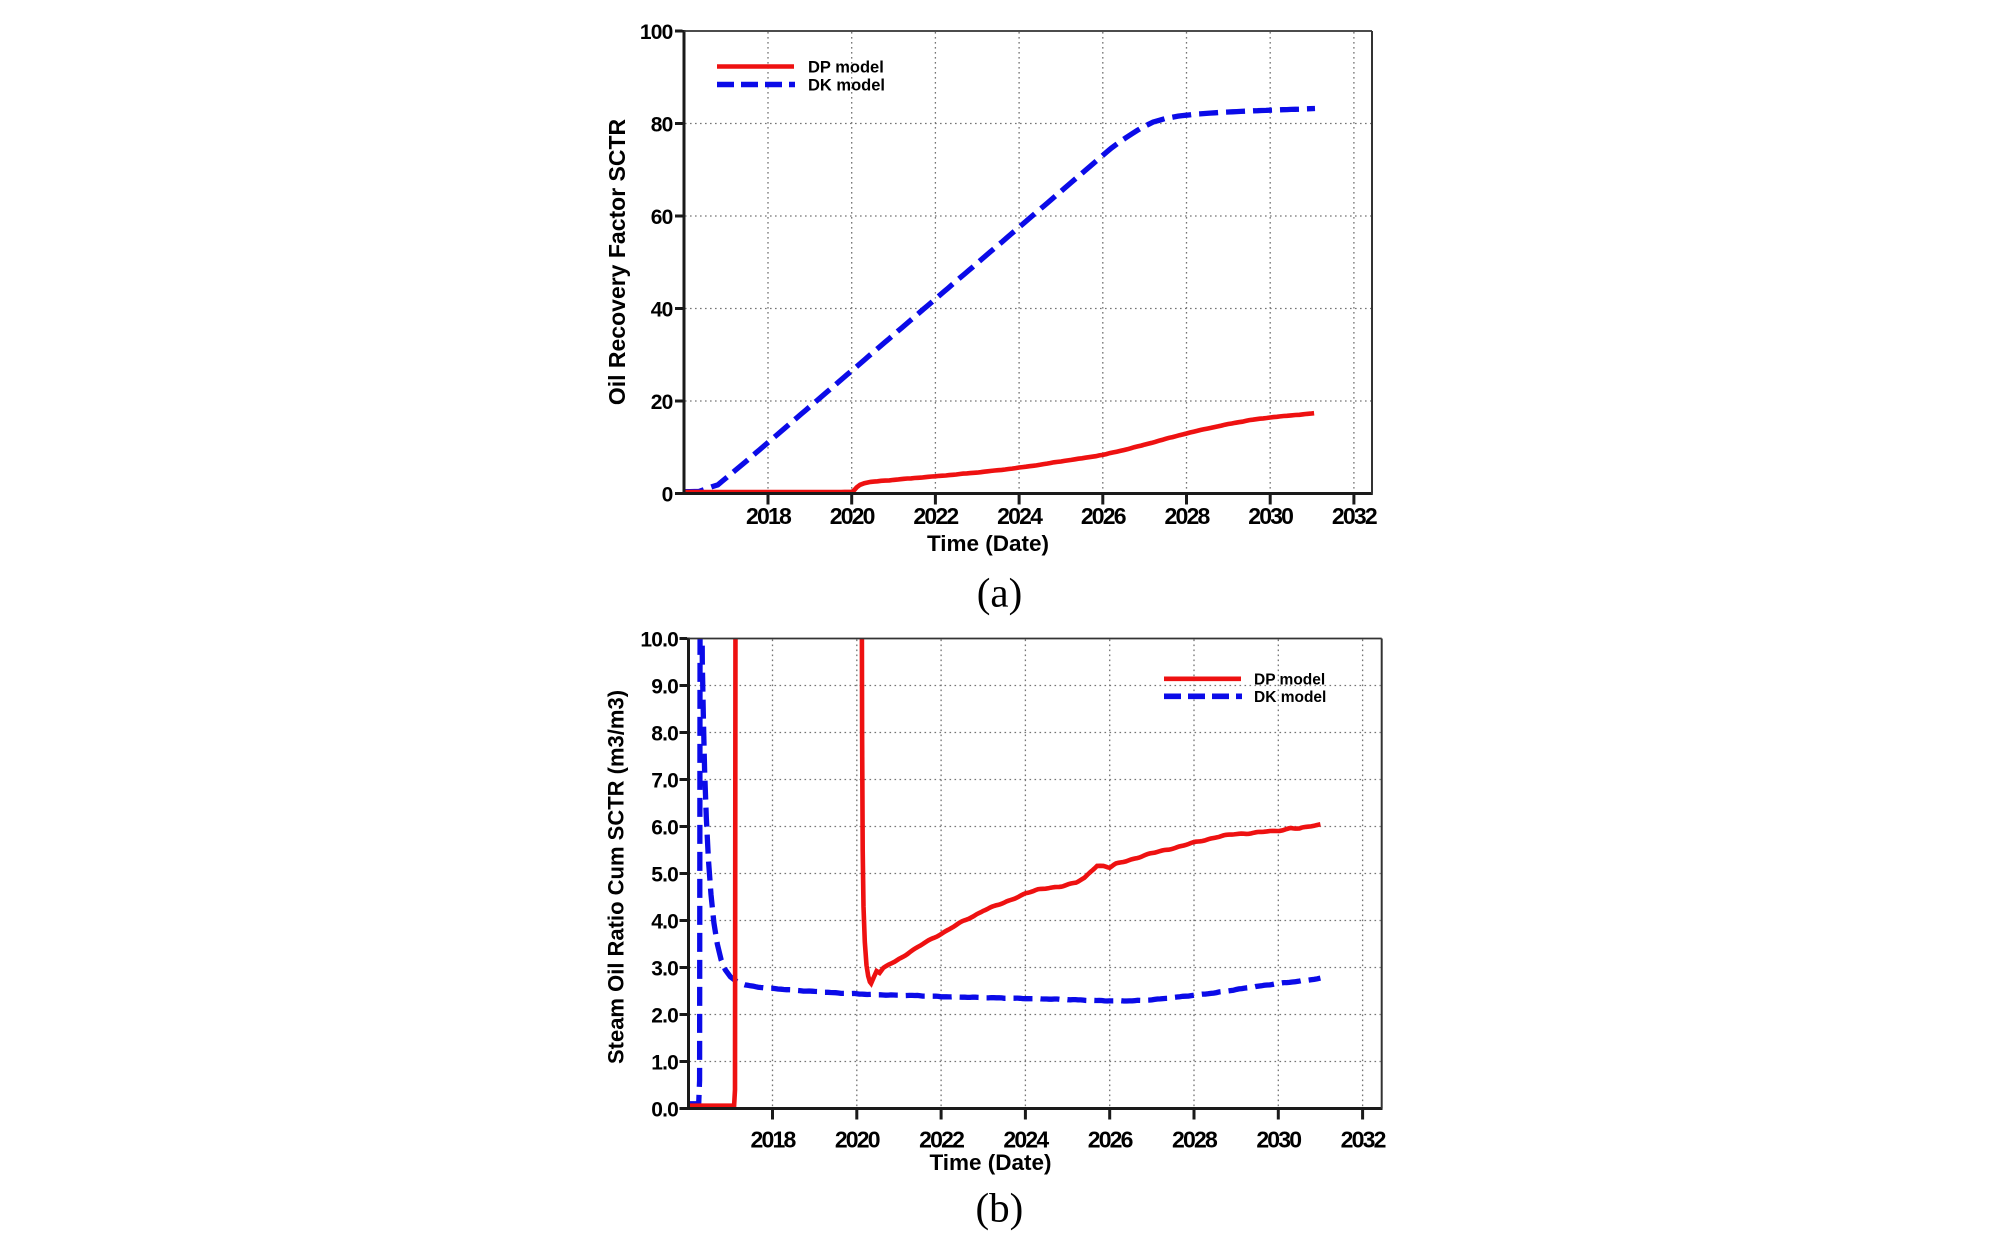 This screenshot has height=1235, width=2008. I want to click on svg-text: 100, so click(656, 32).